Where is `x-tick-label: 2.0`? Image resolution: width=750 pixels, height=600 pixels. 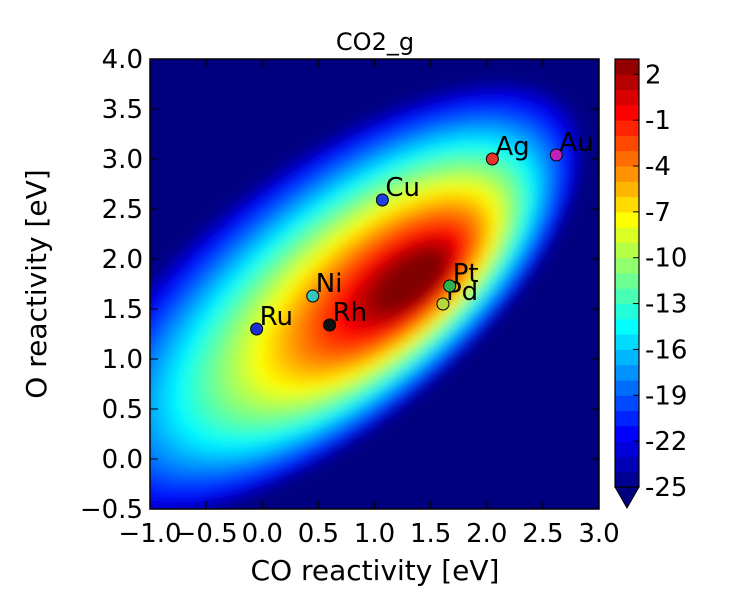 x-tick-label: 2.0 is located at coordinates (486, 534).